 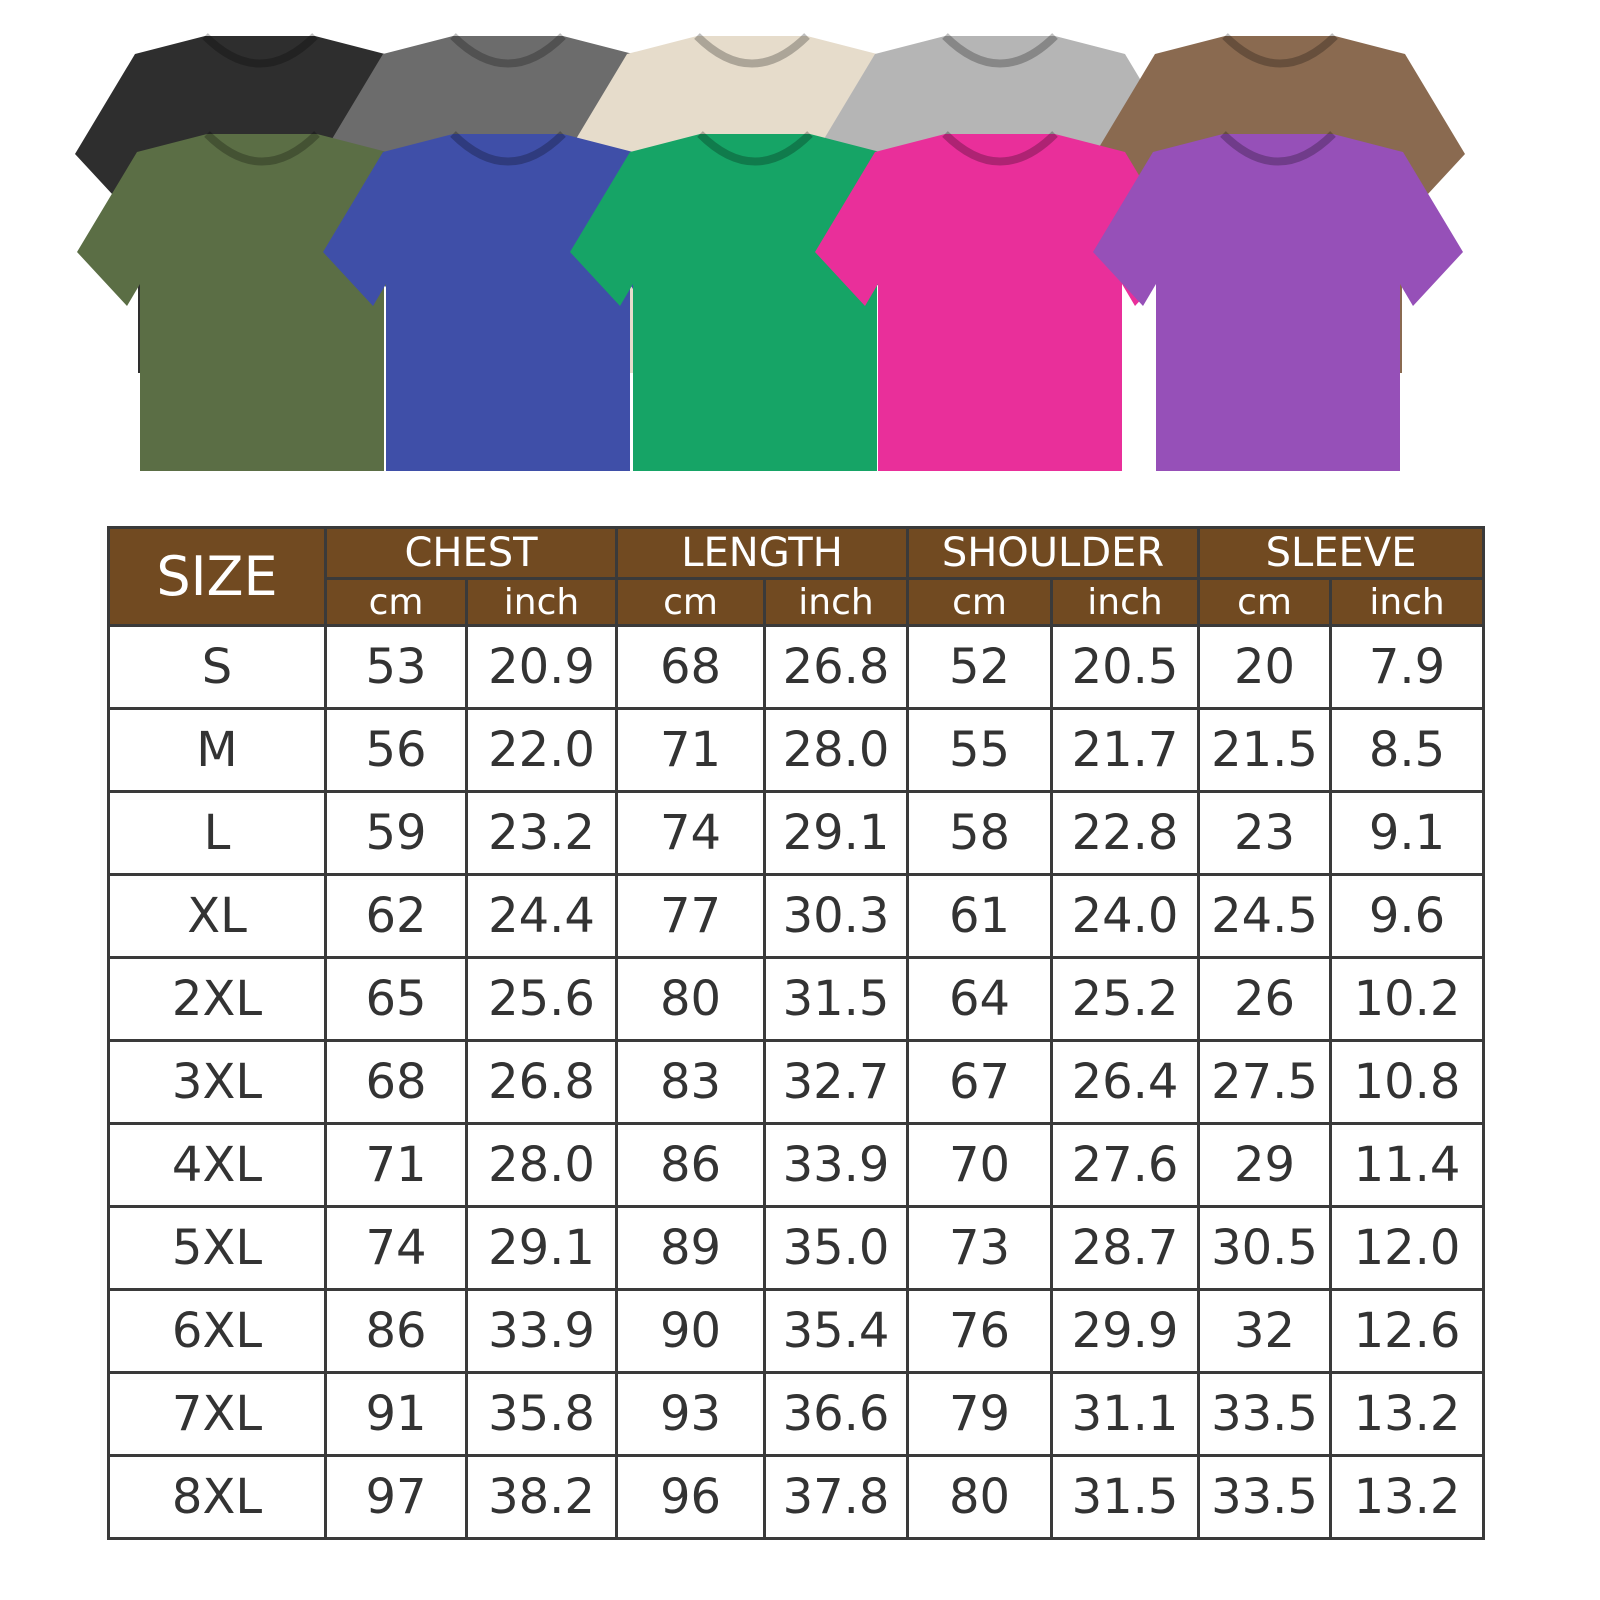 What do you see at coordinates (396, 750) in the screenshot?
I see `measurement-cell: 56` at bounding box center [396, 750].